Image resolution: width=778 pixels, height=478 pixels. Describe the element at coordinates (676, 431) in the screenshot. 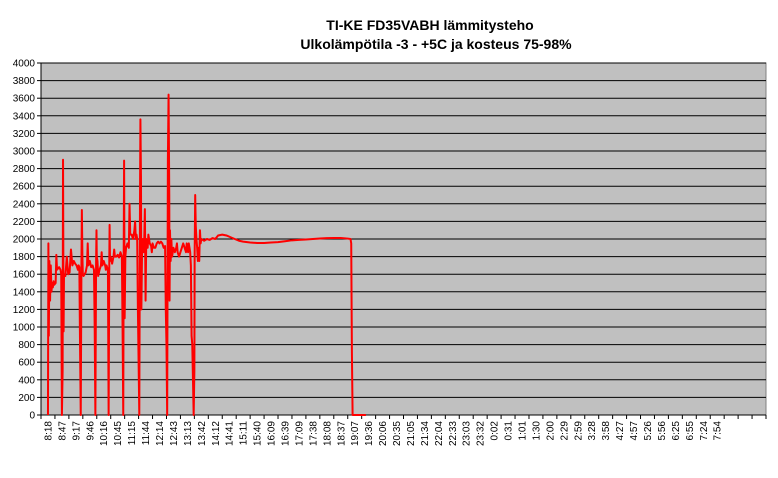

I see `x-tick-label: 6:25` at that location.